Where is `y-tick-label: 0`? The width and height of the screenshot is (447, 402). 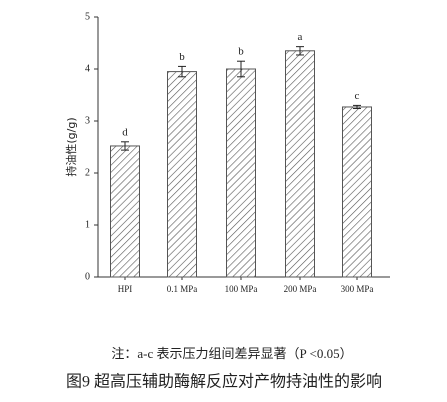
y-tick-label: 0 is located at coordinates (87, 276).